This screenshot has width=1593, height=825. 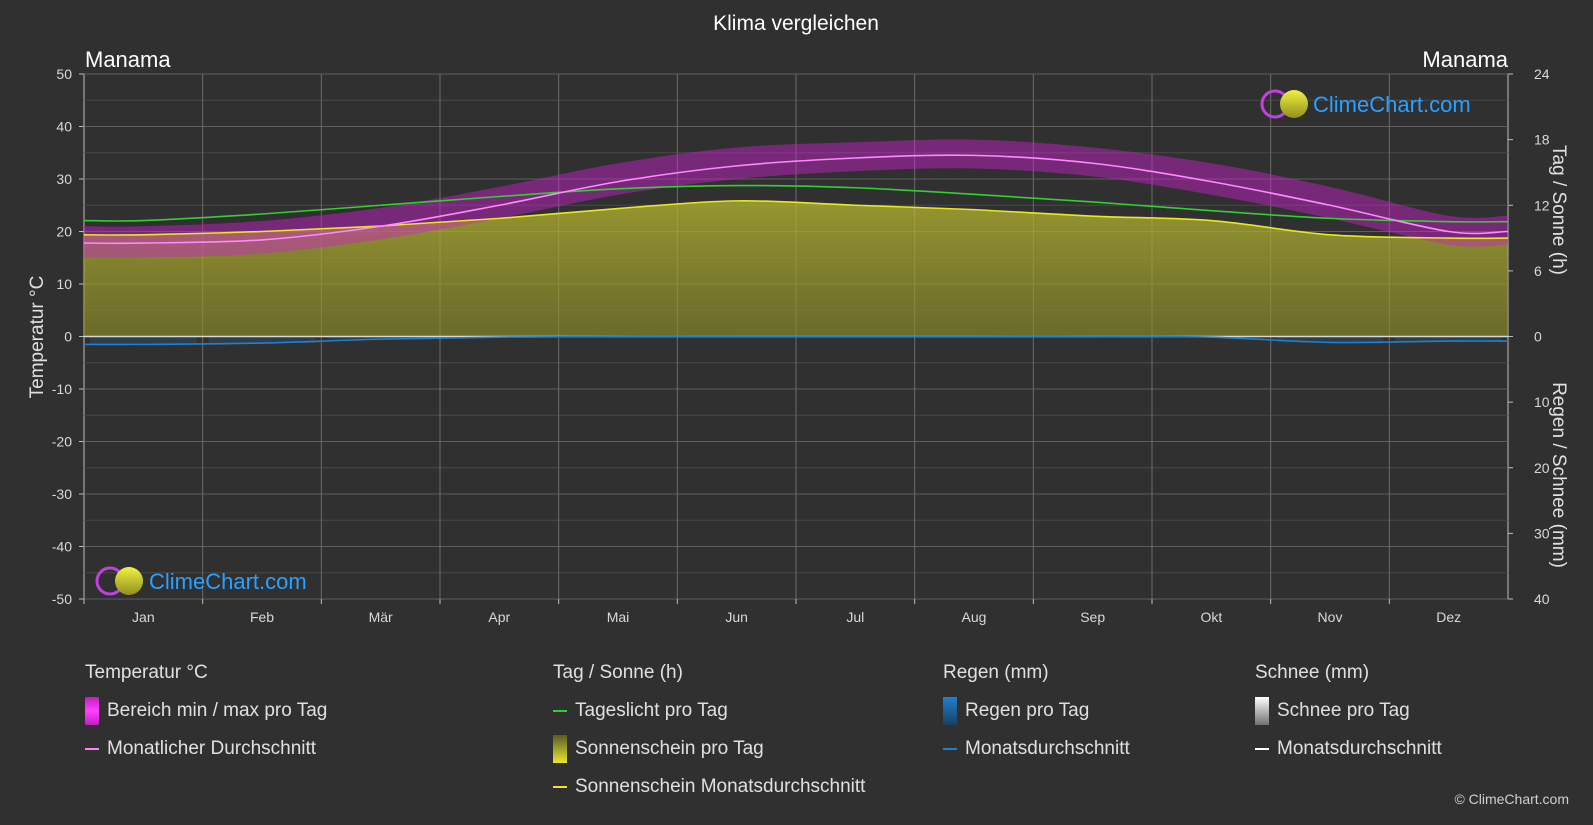 What do you see at coordinates (560, 749) in the screenshot?
I see `sun-box-swatch` at bounding box center [560, 749].